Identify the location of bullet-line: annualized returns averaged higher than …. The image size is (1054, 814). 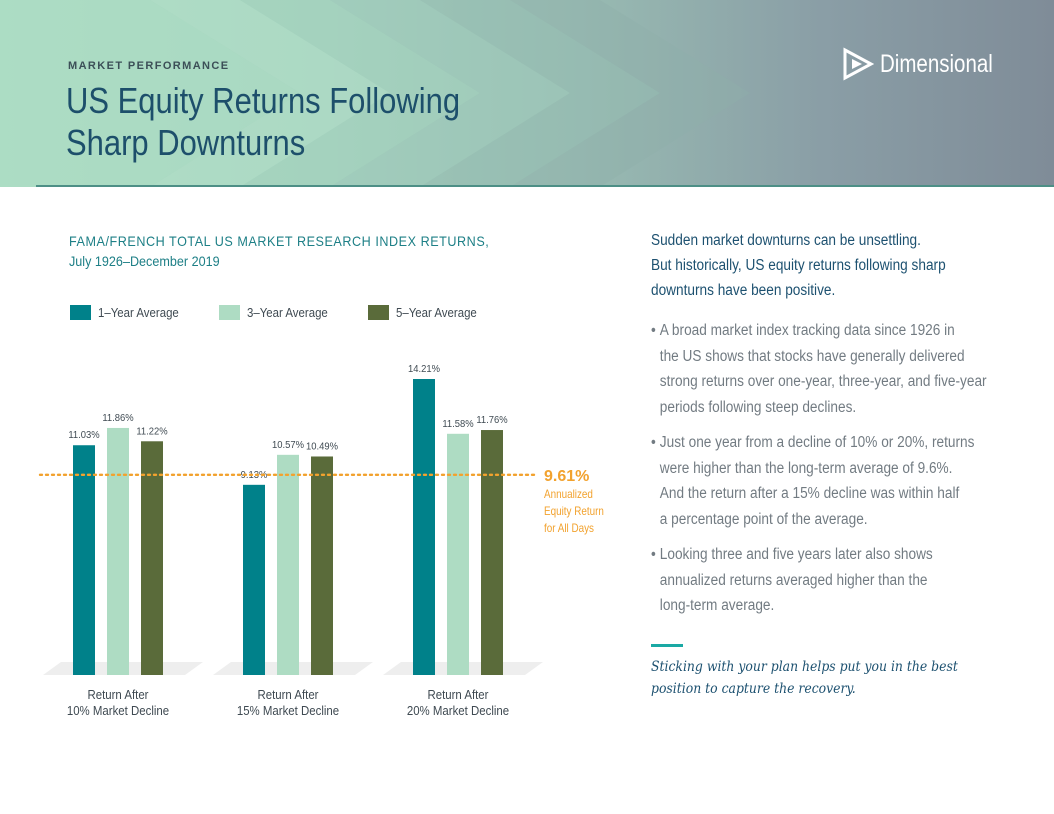
(793, 580).